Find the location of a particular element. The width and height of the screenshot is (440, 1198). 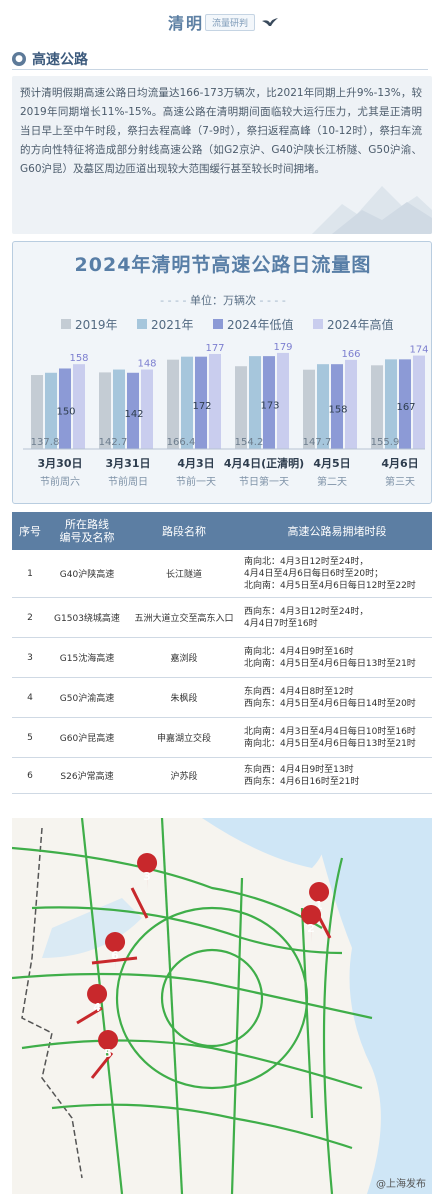

cell-no: 3 is located at coordinates (30, 657).